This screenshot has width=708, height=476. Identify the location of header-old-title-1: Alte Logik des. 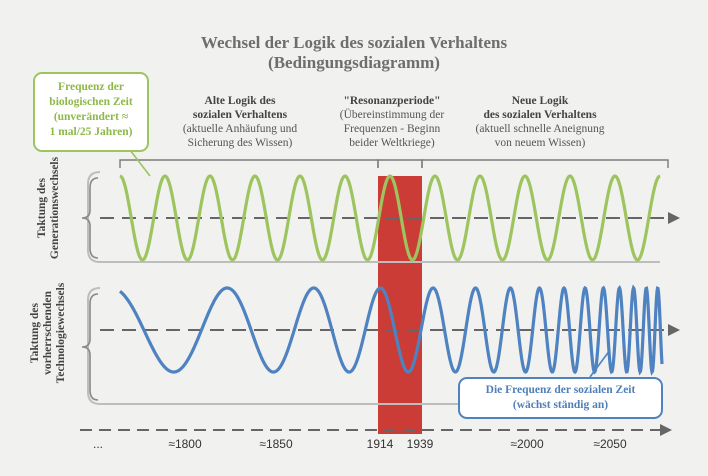
(240, 101).